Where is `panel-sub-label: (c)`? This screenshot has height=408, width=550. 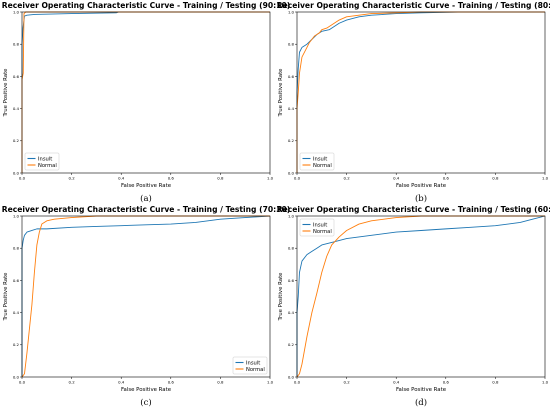 panel-sub-label: (c) is located at coordinates (145, 402).